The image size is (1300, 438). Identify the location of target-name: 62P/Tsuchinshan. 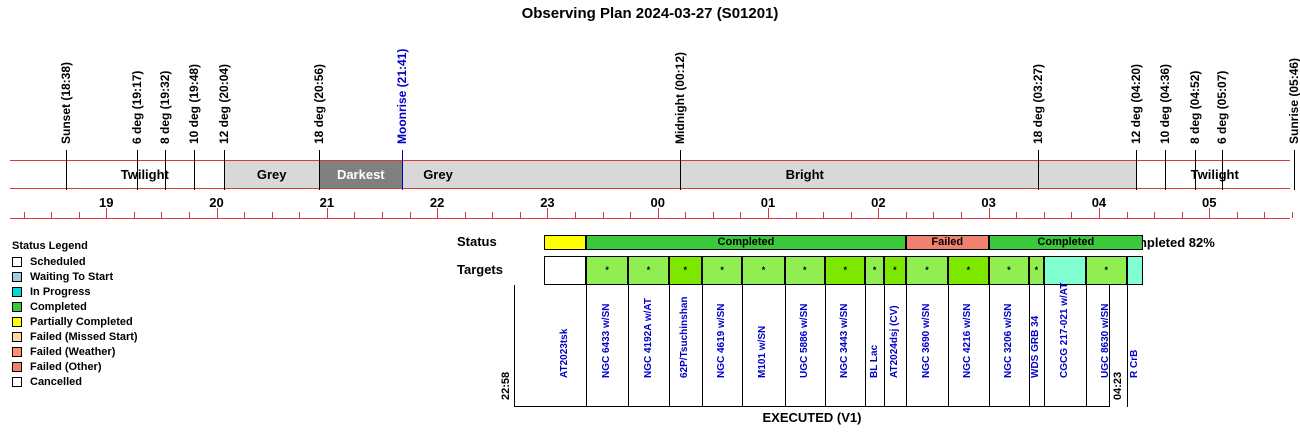
(685, 337).